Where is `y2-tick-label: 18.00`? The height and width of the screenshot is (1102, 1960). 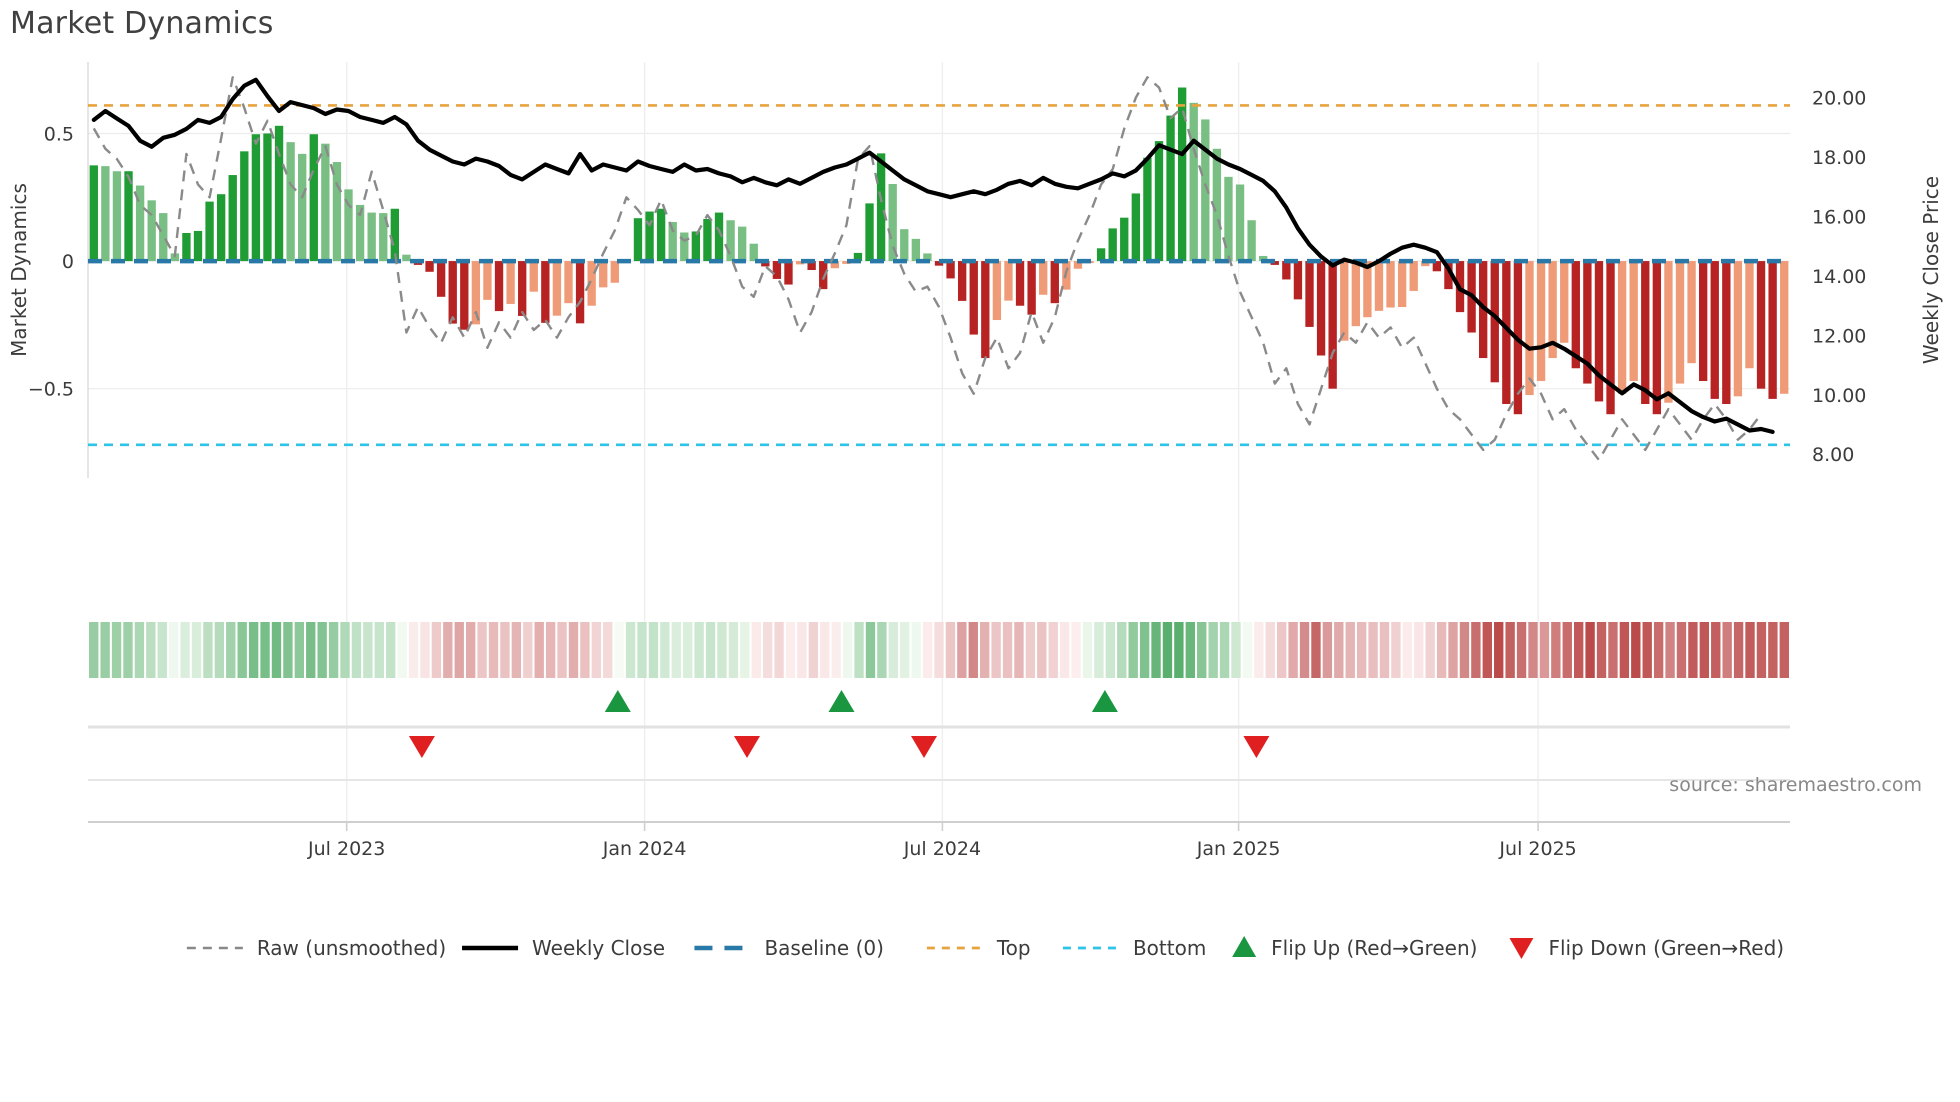
y2-tick-label: 18.00 is located at coordinates (1839, 158).